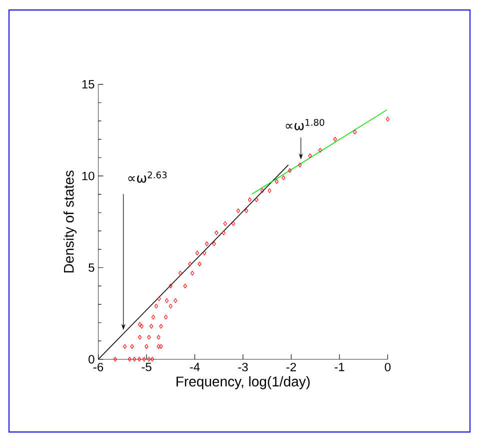  Describe the element at coordinates (88, 176) in the screenshot. I see `y-tick-label: 10` at that location.